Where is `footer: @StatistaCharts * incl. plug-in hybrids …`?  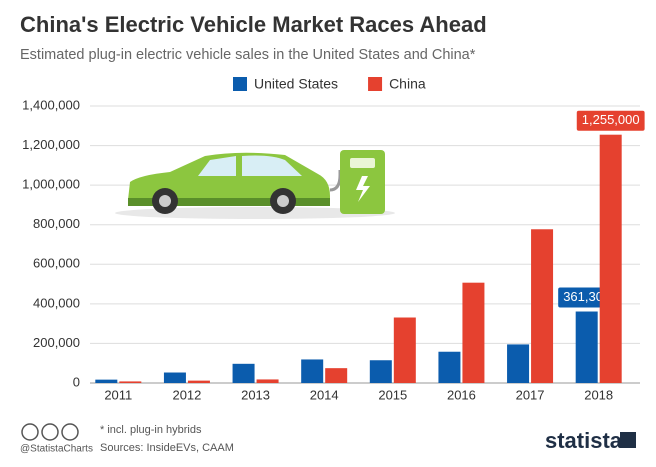
footer: @StatistaCharts * incl. plug-in hybrids … is located at coordinates (328, 439).